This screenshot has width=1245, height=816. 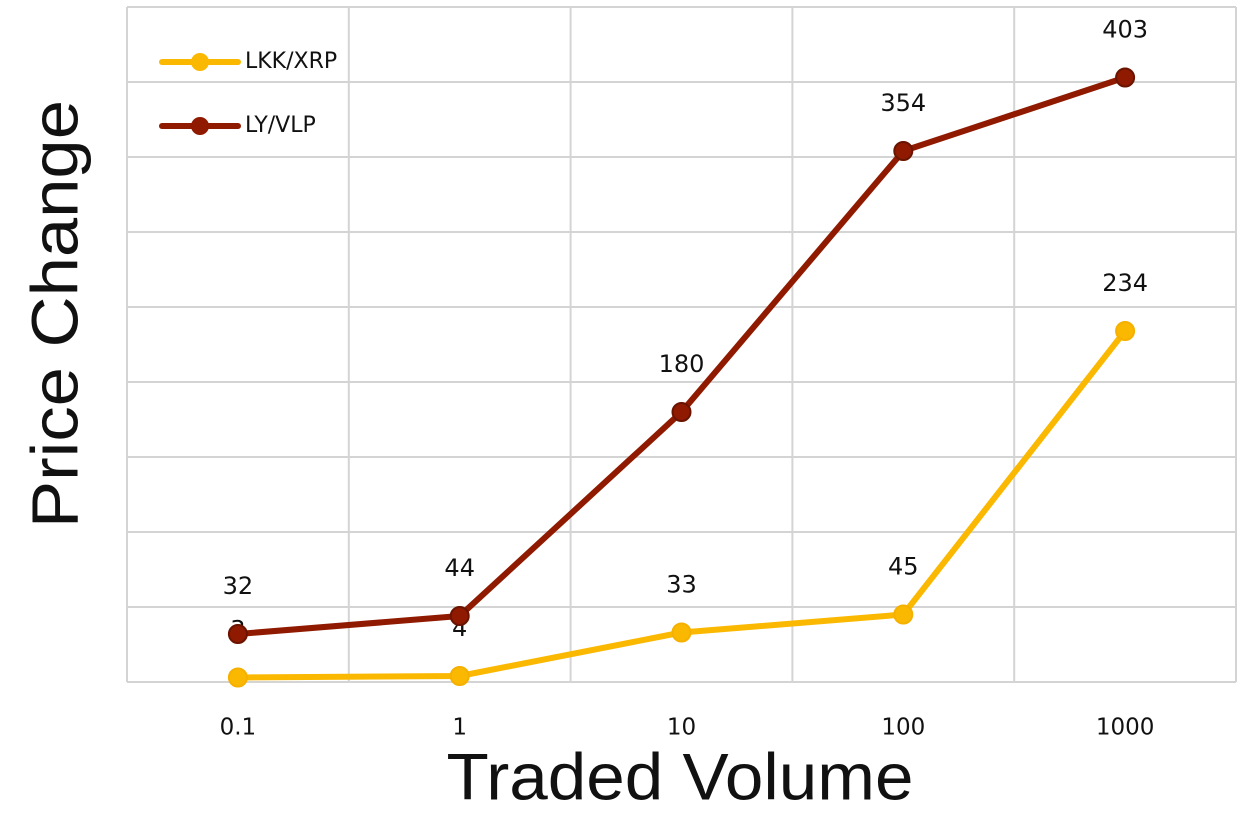 What do you see at coordinates (682, 364) in the screenshot?
I see `data-label: 180` at bounding box center [682, 364].